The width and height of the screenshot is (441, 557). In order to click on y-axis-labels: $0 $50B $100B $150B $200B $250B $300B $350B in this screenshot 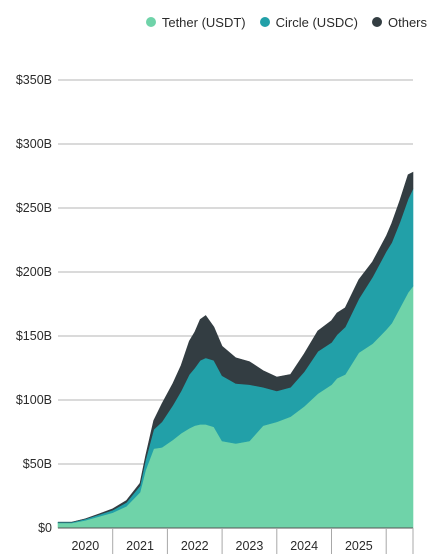, I will do `click(34, 304)`.